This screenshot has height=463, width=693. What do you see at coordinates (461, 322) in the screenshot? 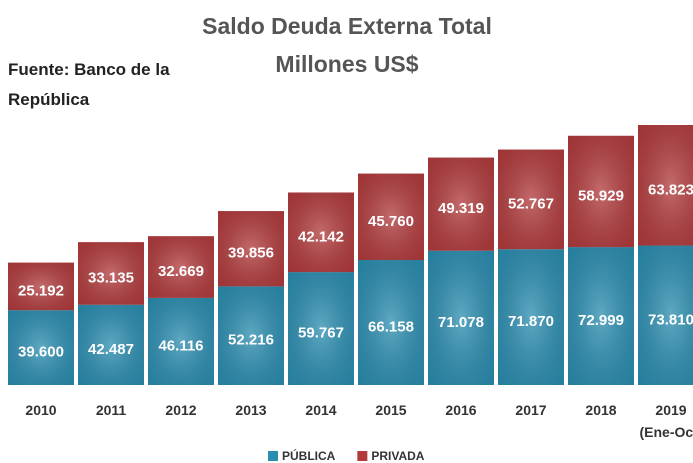
I see `data-label: 71.078` at bounding box center [461, 322].